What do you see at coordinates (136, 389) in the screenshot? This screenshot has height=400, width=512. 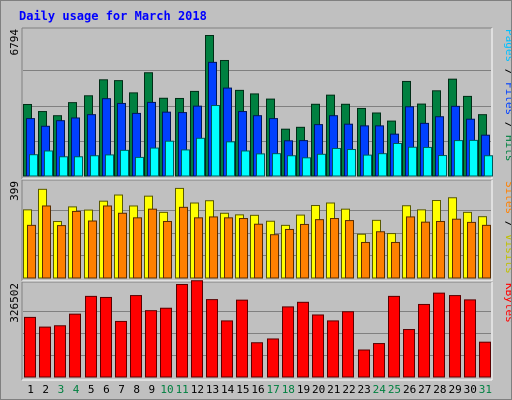 I see `x-tick-label-day-8: 8` at bounding box center [136, 389].